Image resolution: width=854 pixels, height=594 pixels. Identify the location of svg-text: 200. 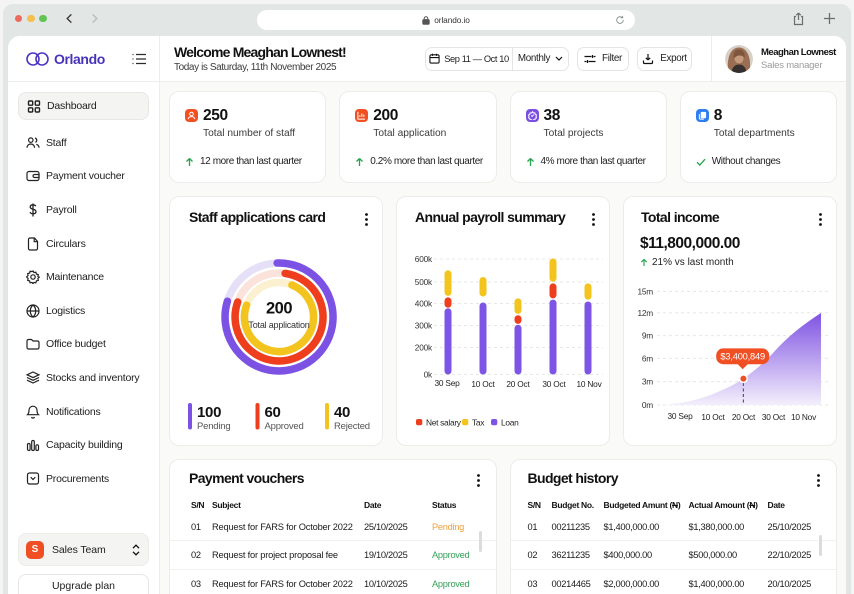
(279, 309).